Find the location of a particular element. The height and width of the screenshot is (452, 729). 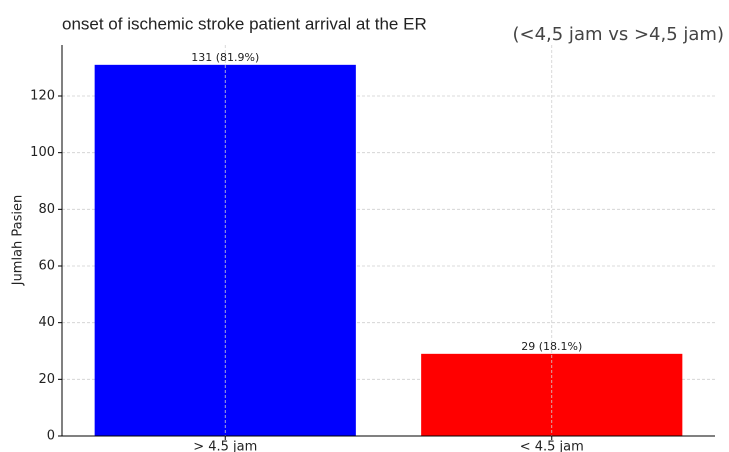

y-tick-label: 40 is located at coordinates (46, 322).